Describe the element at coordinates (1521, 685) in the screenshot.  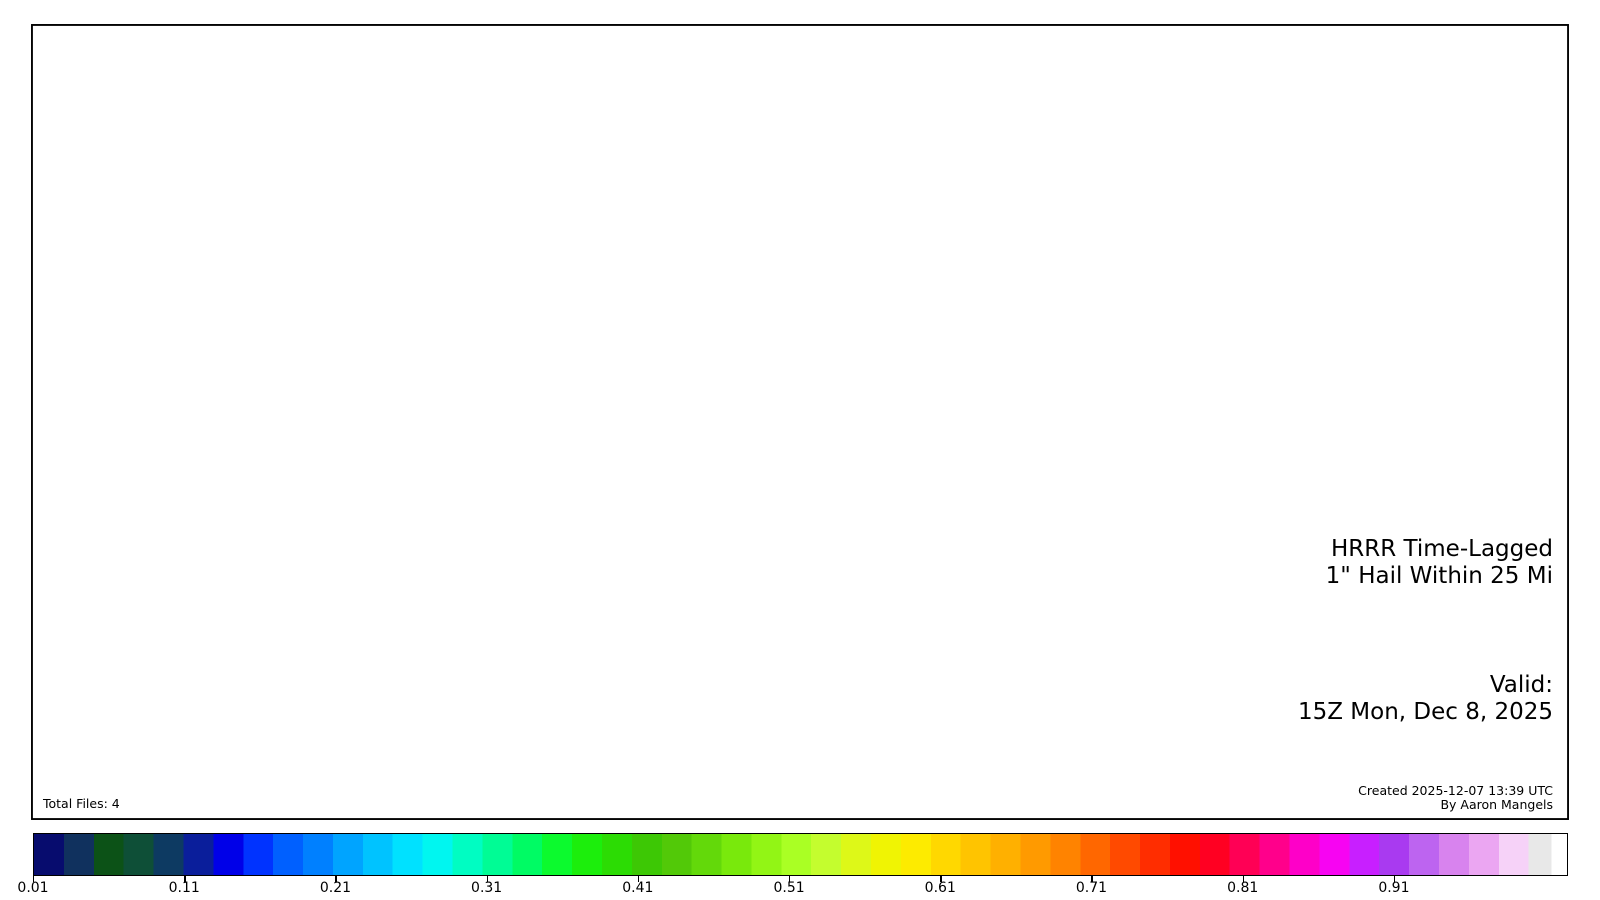
I see `valid-label: Valid:` at that location.